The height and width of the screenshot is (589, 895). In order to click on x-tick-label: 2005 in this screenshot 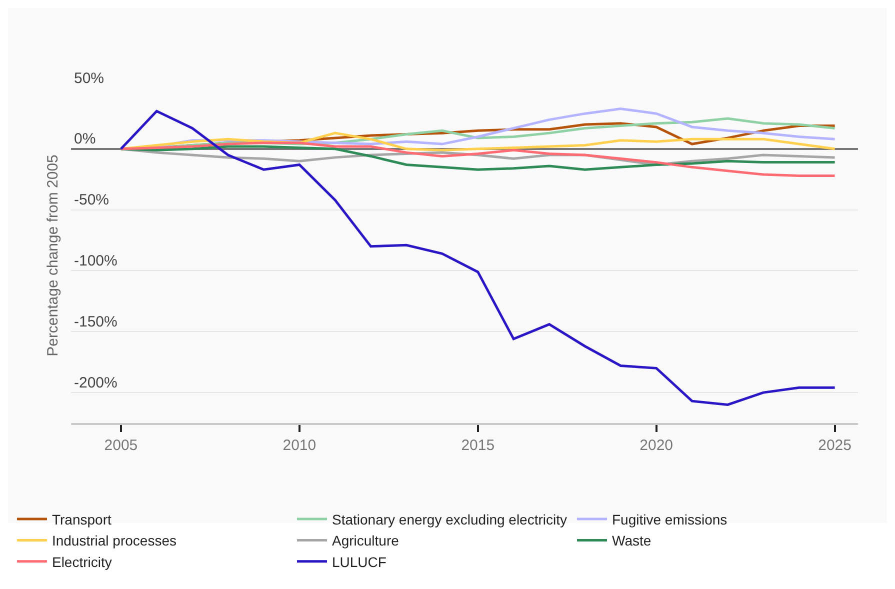, I will do `click(121, 445)`.